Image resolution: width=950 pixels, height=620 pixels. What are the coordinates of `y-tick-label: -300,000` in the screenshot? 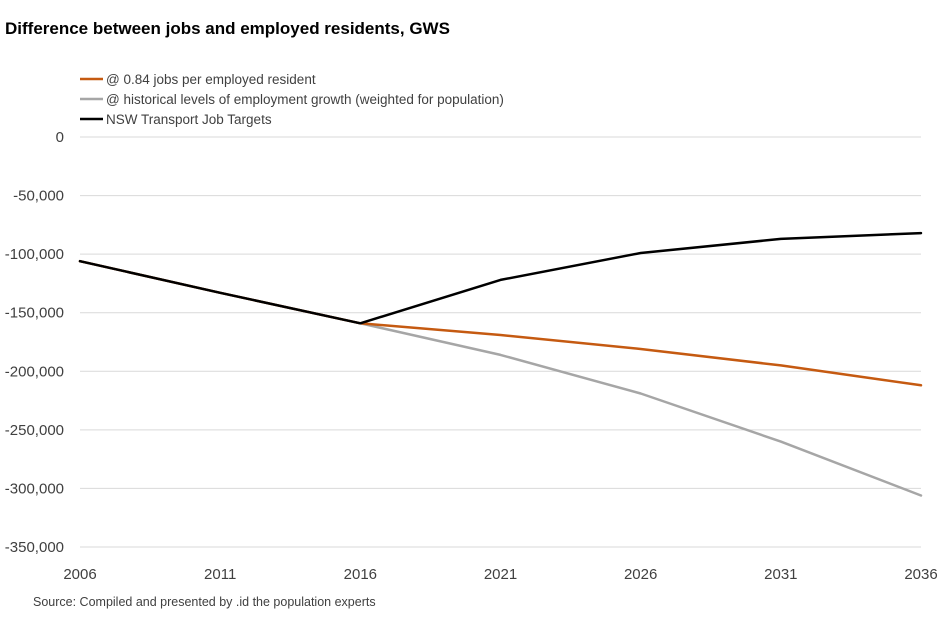 It's located at (34, 488).